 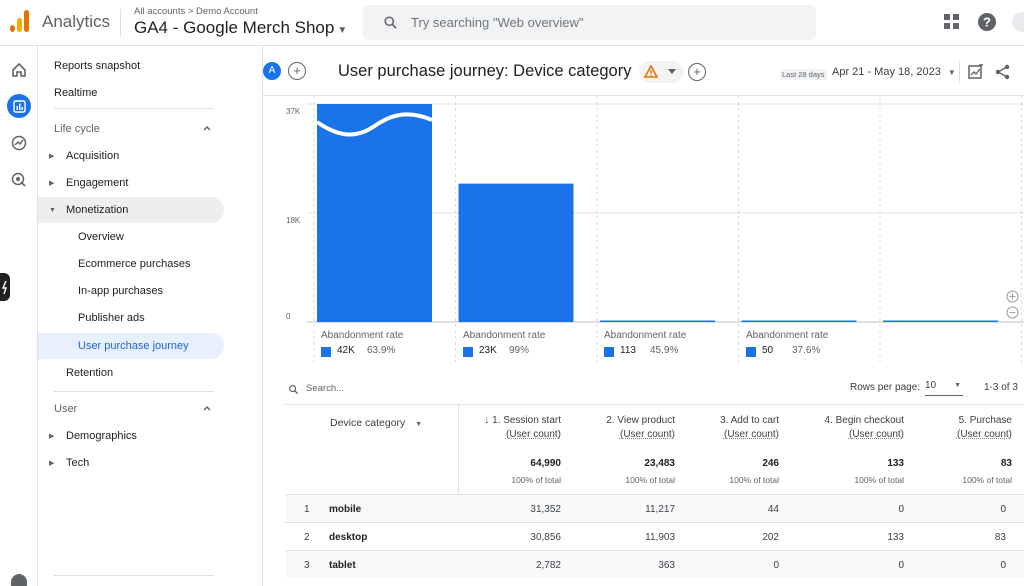 What do you see at coordinates (697, 72) in the screenshot?
I see `add-icon: +` at bounding box center [697, 72].